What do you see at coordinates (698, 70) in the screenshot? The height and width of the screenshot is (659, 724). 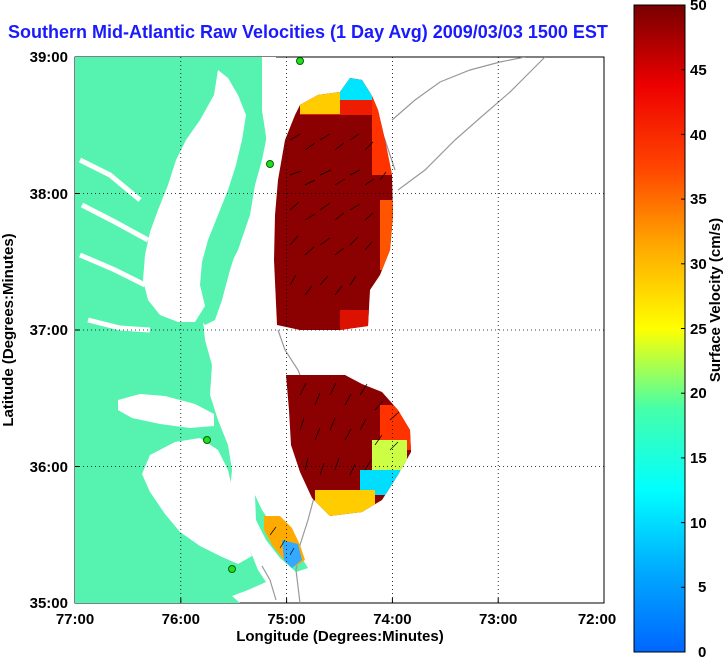 I see `colorbar-tick-label: 45` at bounding box center [698, 70].